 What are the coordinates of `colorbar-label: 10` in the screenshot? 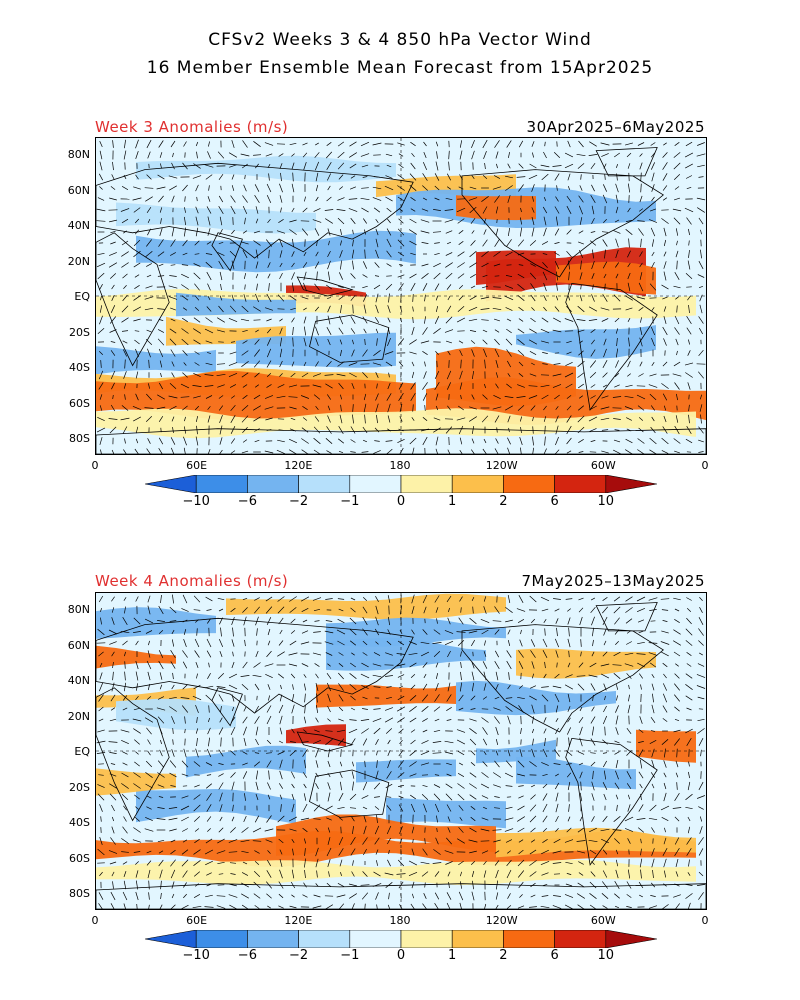 It's located at (606, 501).